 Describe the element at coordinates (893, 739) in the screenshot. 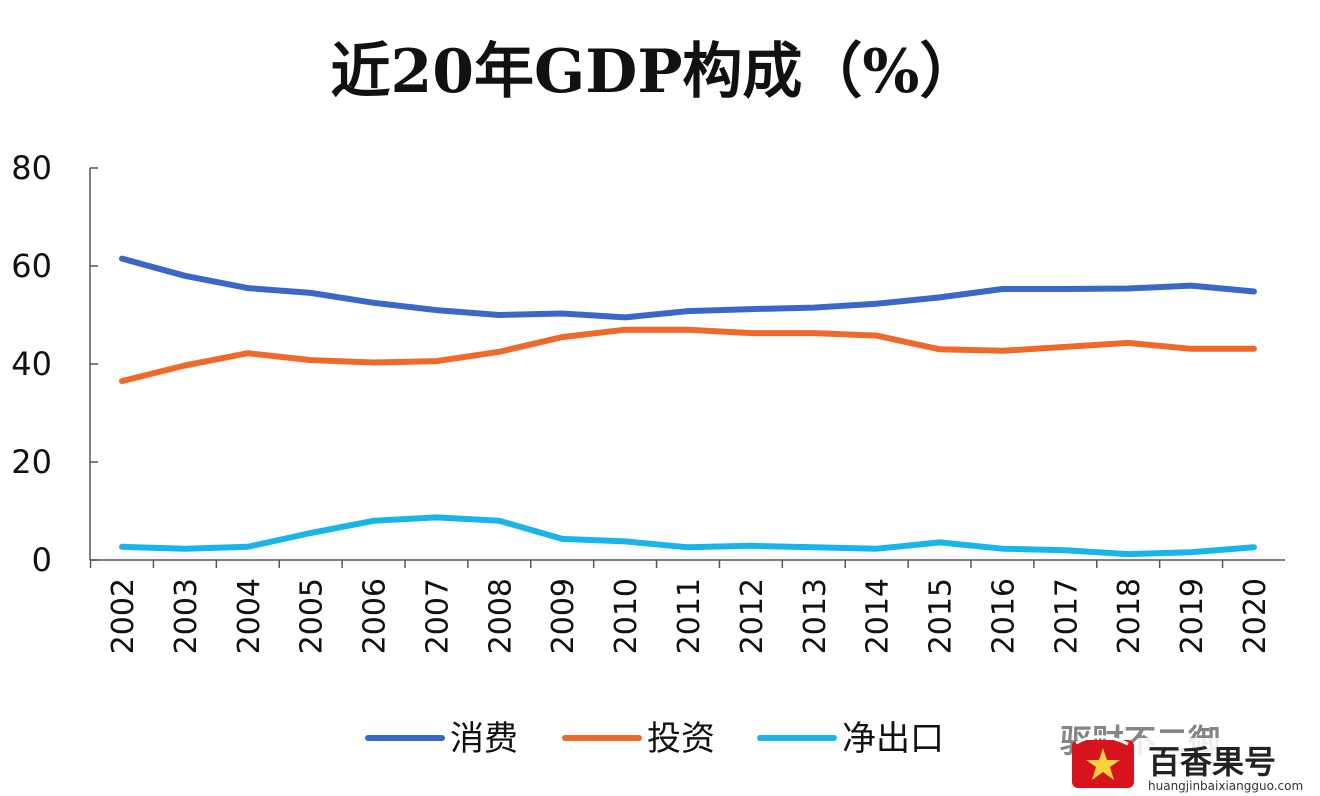

I see `legend-label: 净出口` at that location.